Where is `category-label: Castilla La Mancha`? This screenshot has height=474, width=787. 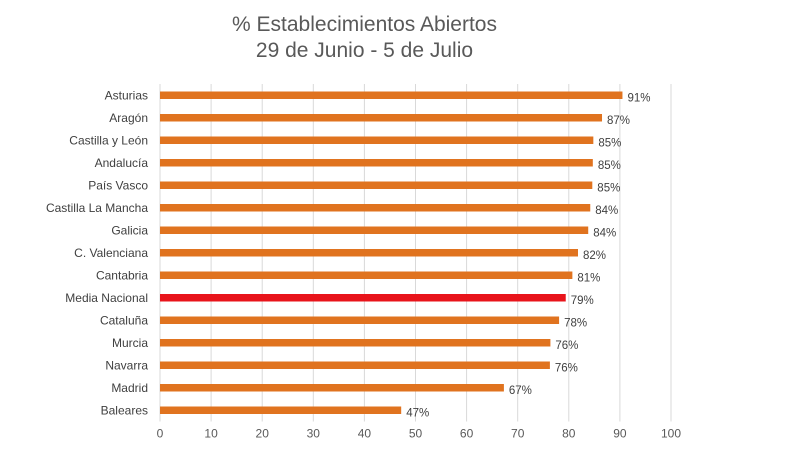 category-label: Castilla La Mancha is located at coordinates (97, 208).